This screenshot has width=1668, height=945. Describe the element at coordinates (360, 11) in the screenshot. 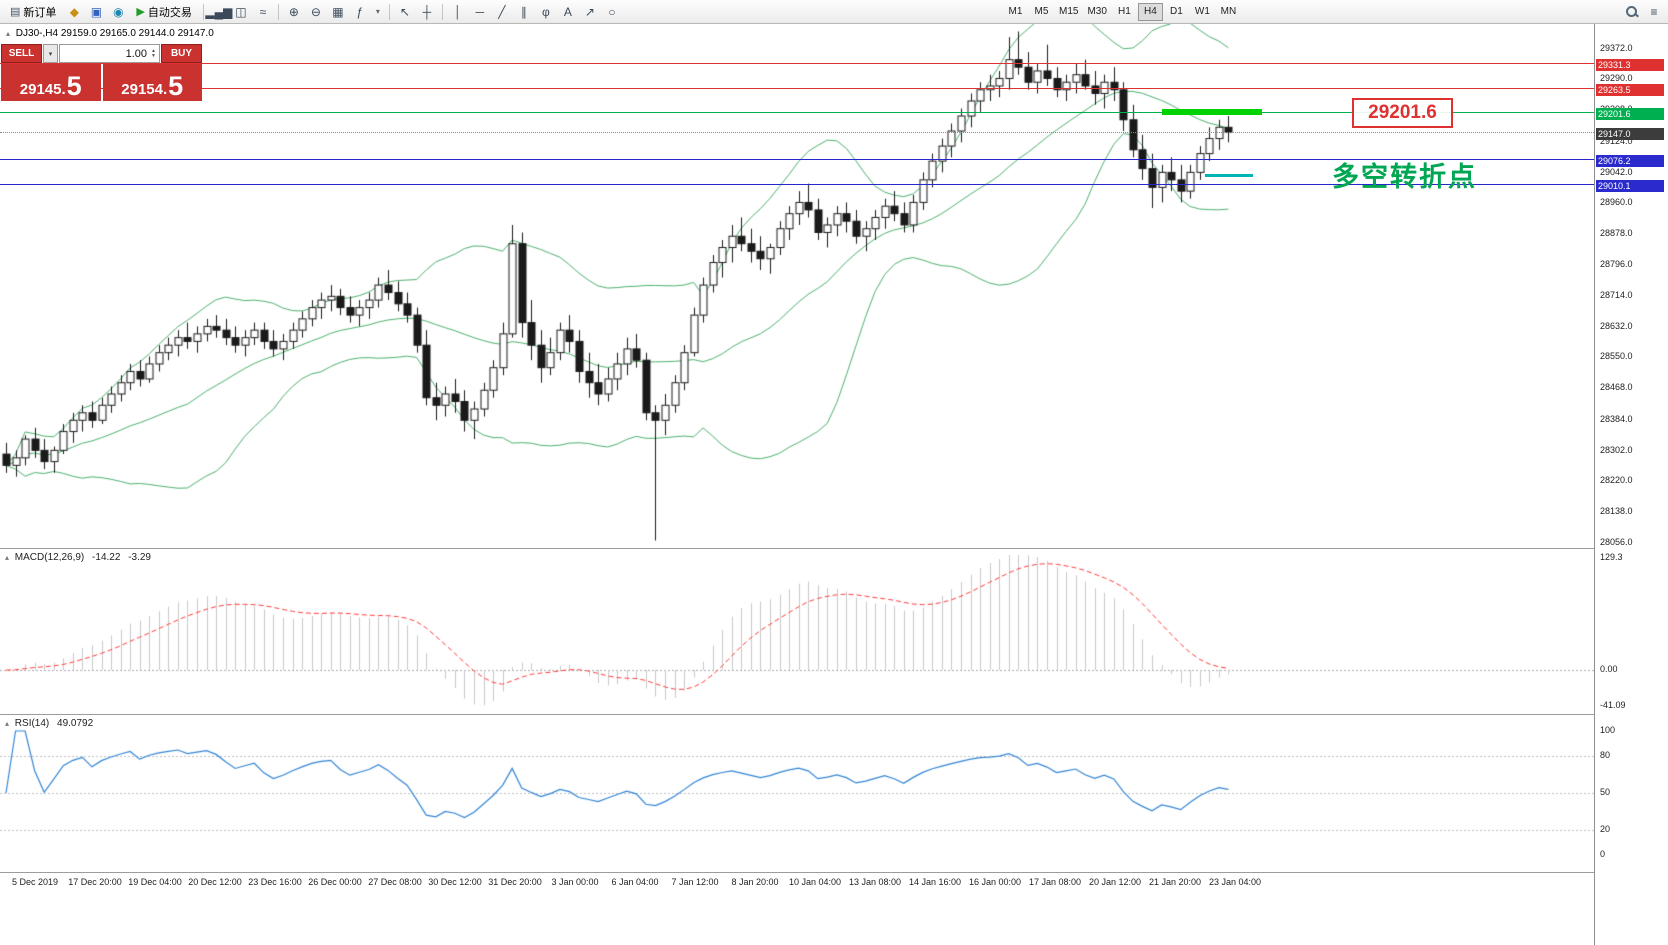

I see `indicators-icon: ƒ` at that location.